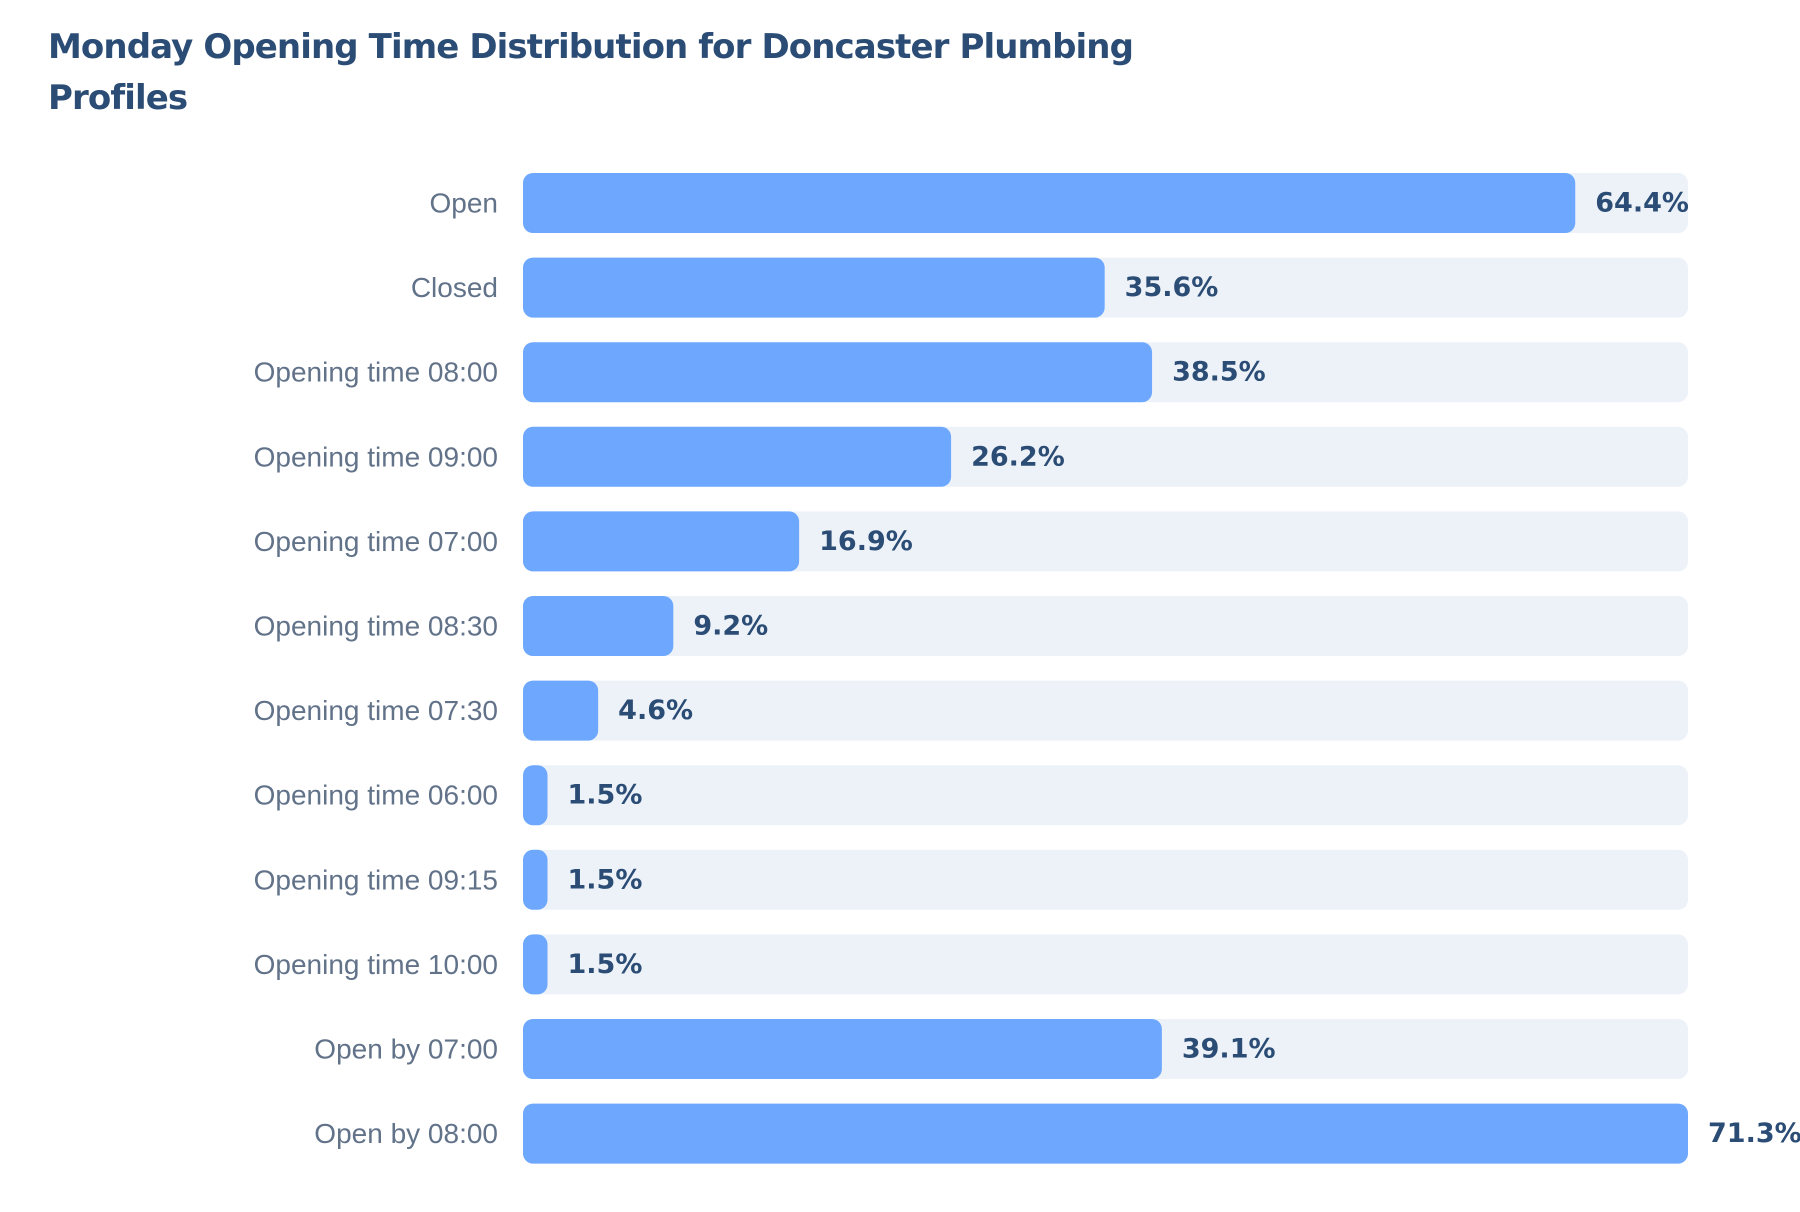 Image resolution: width=1800 pixels, height=1212 pixels. Describe the element at coordinates (406, 1133) in the screenshot. I see `category-label: Open by 08:00` at that location.